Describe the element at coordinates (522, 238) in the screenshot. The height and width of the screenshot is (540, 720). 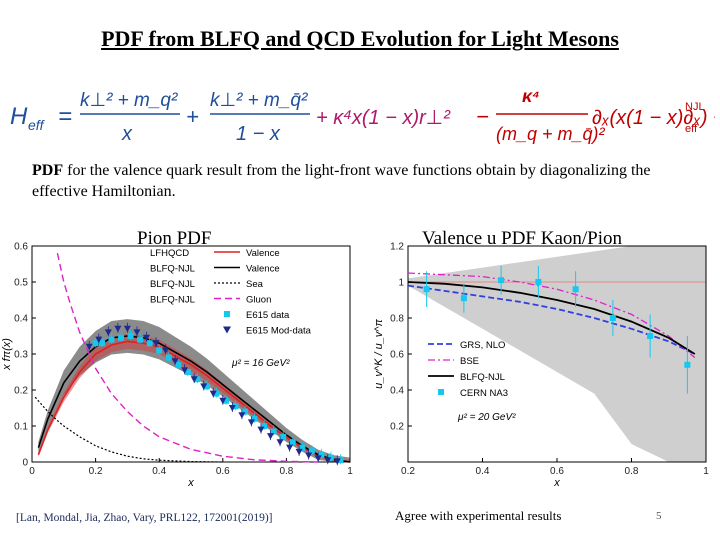
I see `kaon-pion-title: Valence u PDF Kaon/Pion` at that location.